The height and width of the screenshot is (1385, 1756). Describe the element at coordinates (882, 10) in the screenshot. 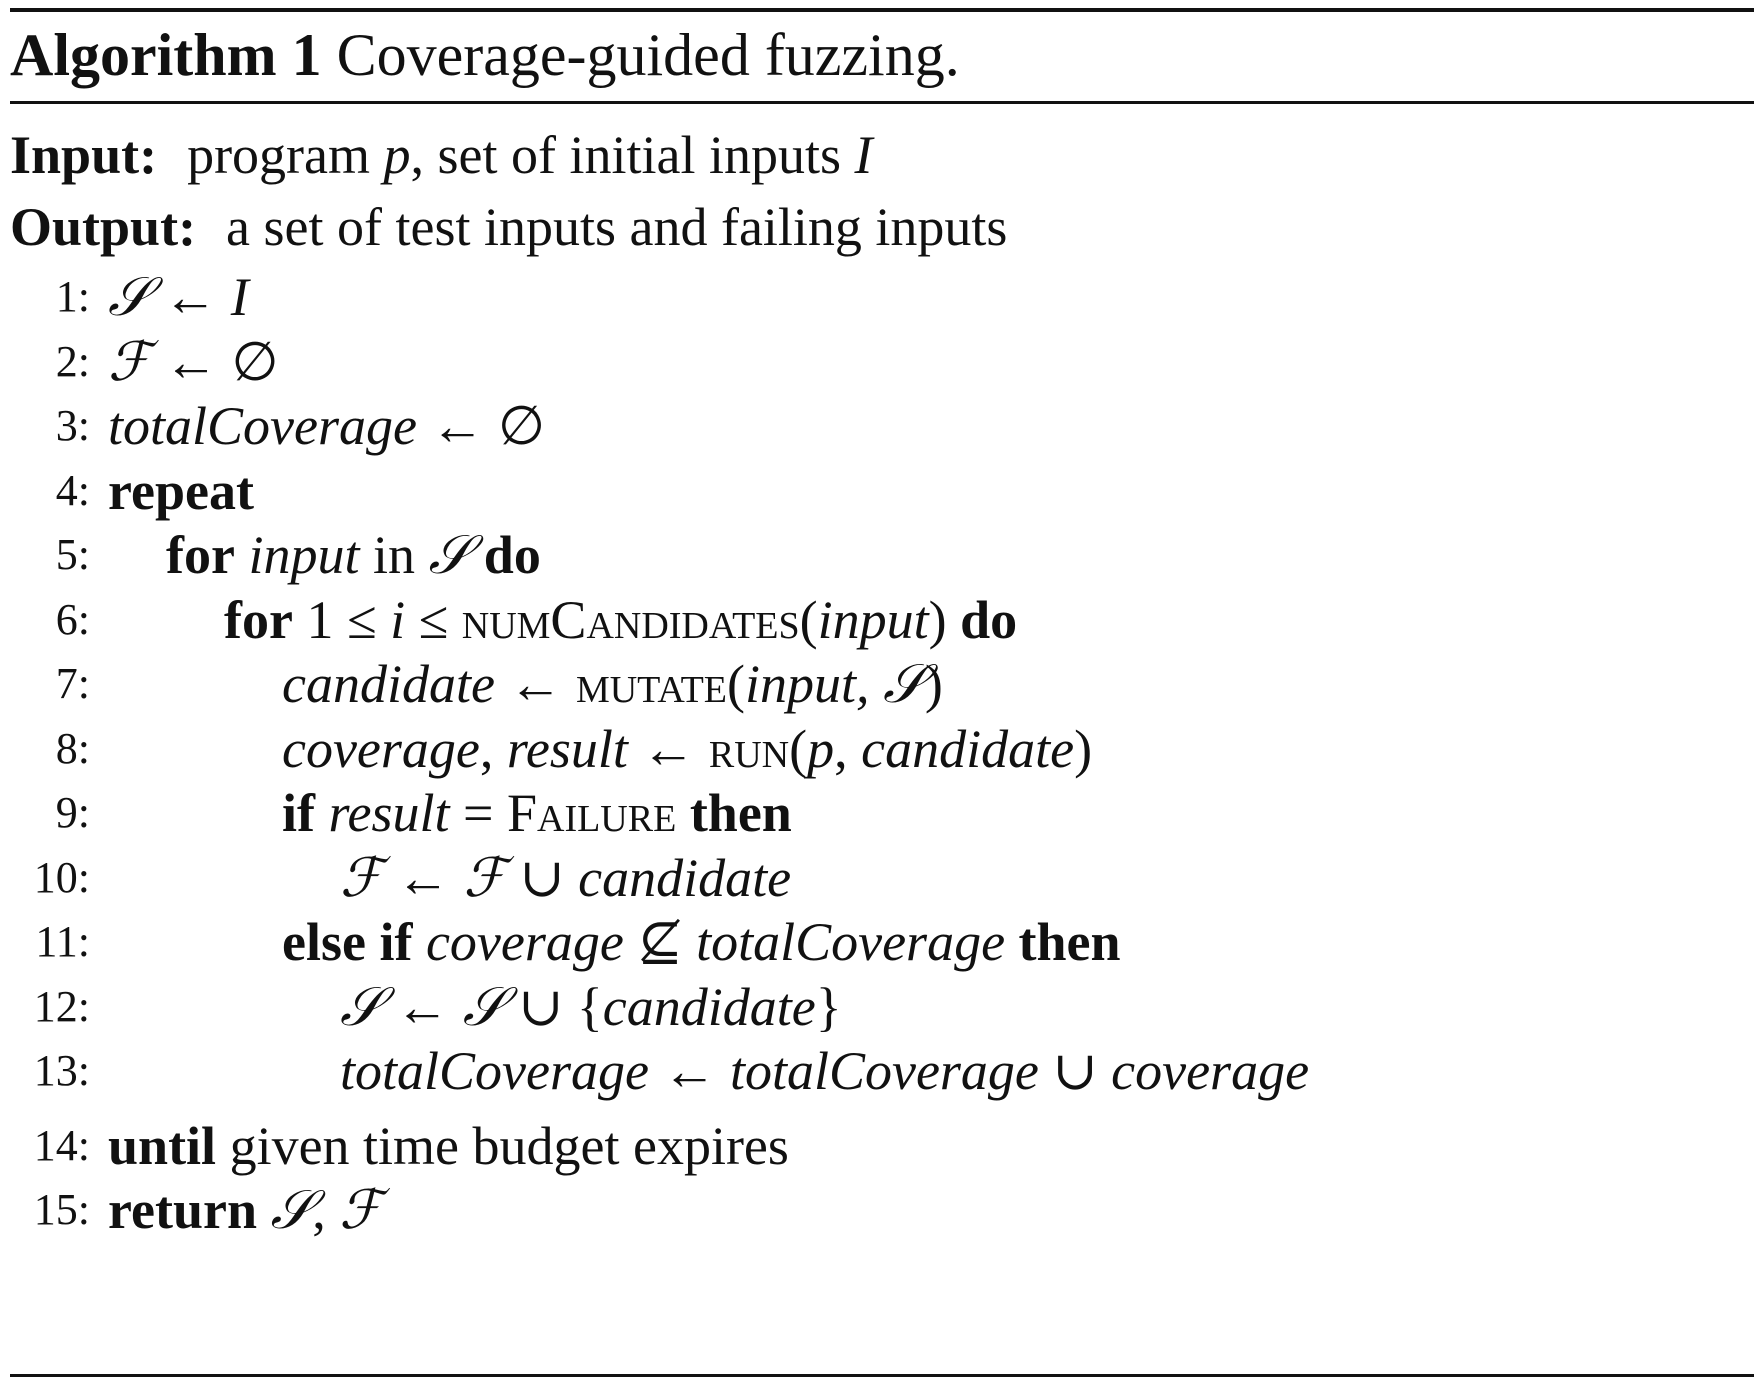

I see `top-rule` at that location.